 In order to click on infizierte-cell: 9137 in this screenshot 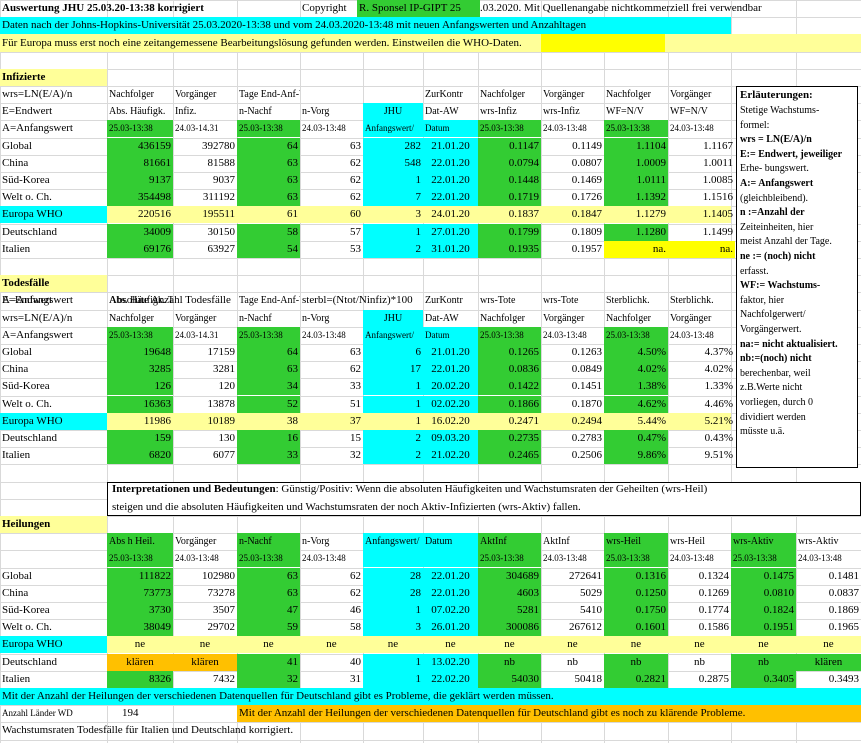, I will do `click(140, 180)`.